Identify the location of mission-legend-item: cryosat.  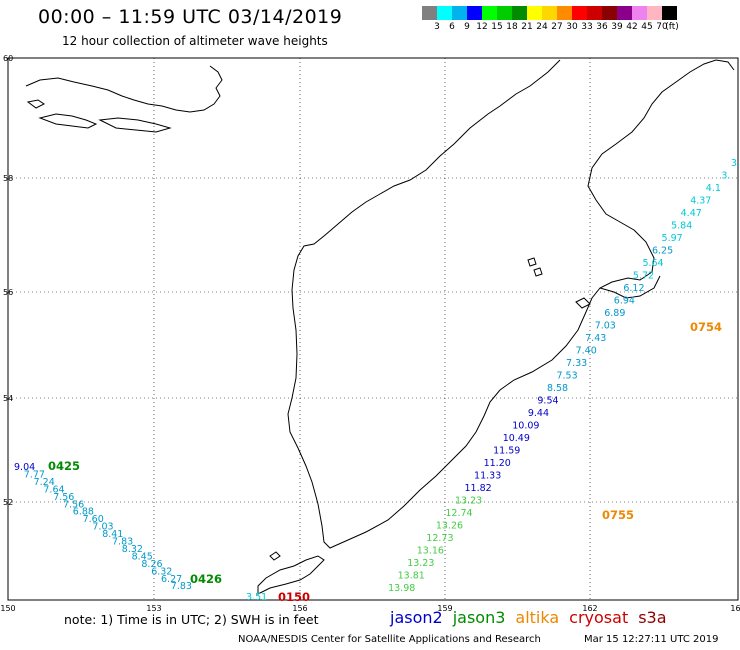
(599, 617).